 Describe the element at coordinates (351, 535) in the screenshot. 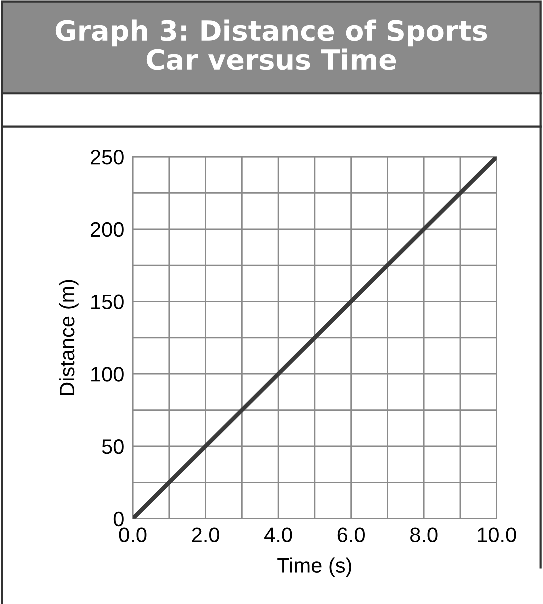

I see `x-tick-label: 6.0` at that location.